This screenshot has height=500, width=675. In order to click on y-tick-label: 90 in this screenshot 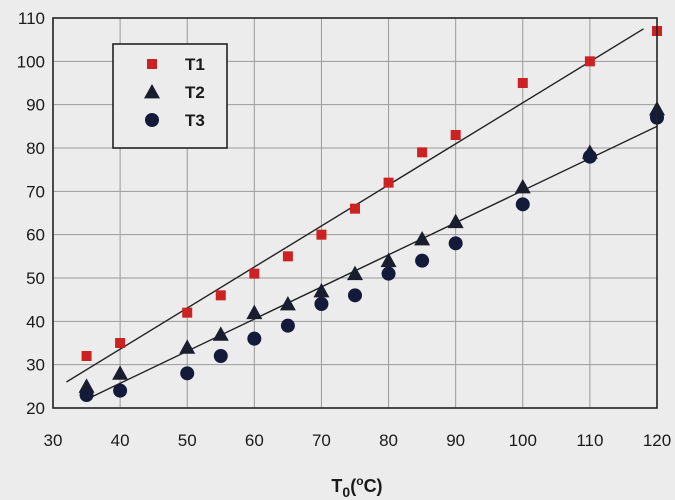, I will do `click(35, 105)`.